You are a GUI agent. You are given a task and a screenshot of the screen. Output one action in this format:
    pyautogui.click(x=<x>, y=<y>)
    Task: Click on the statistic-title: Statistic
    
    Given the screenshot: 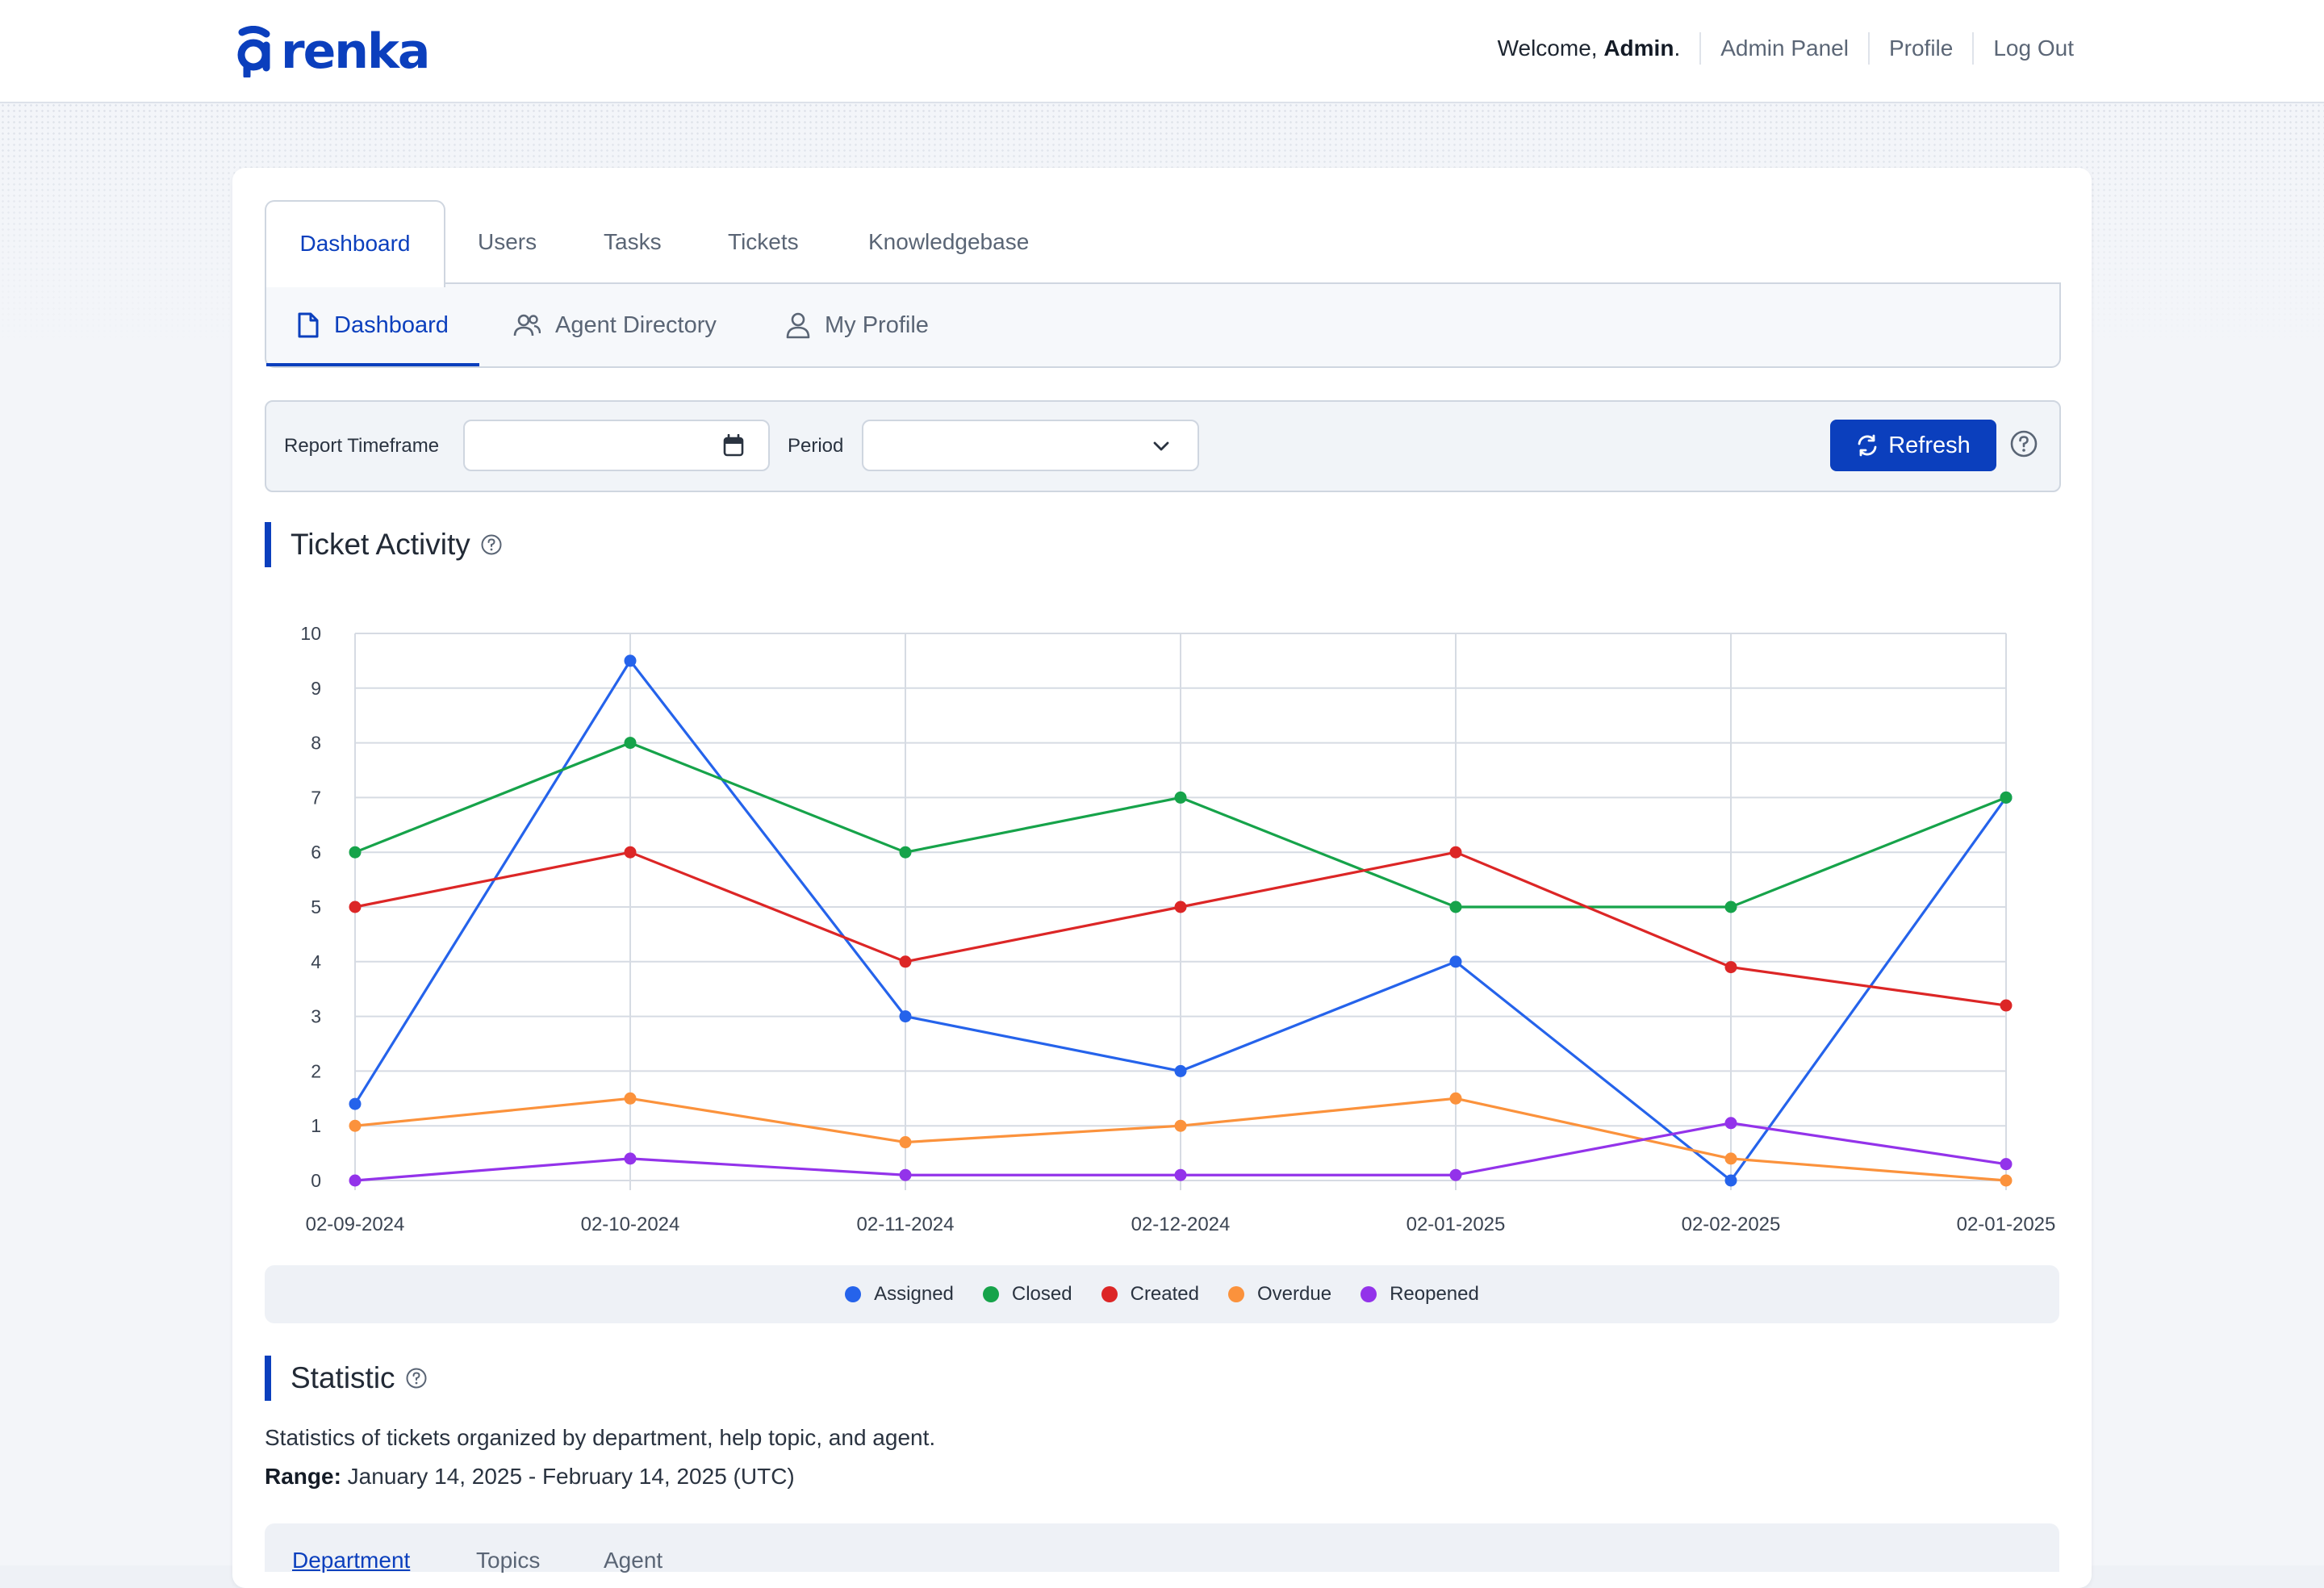 What is the action you would take?
    pyautogui.click(x=342, y=1377)
    